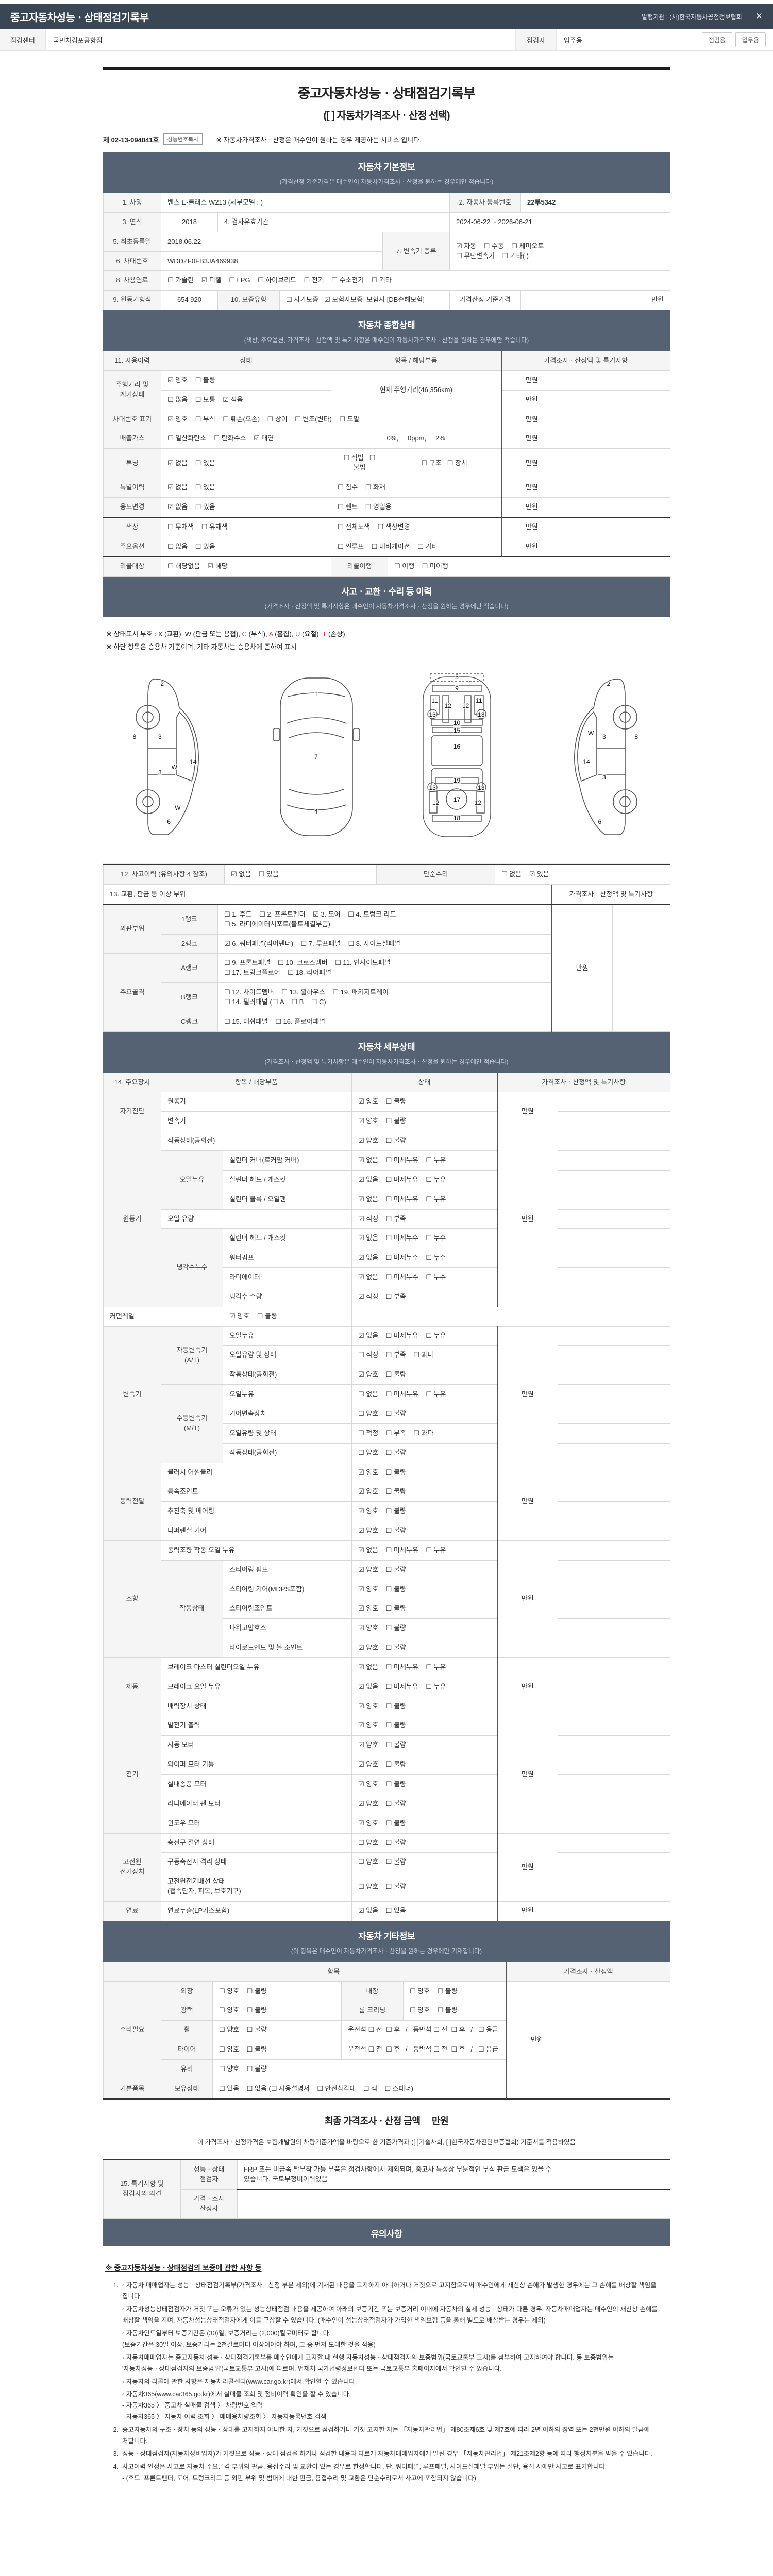  Describe the element at coordinates (256, 1550) in the screenshot. I see `table-cell: 동력조향 작동 오일 누유` at that location.